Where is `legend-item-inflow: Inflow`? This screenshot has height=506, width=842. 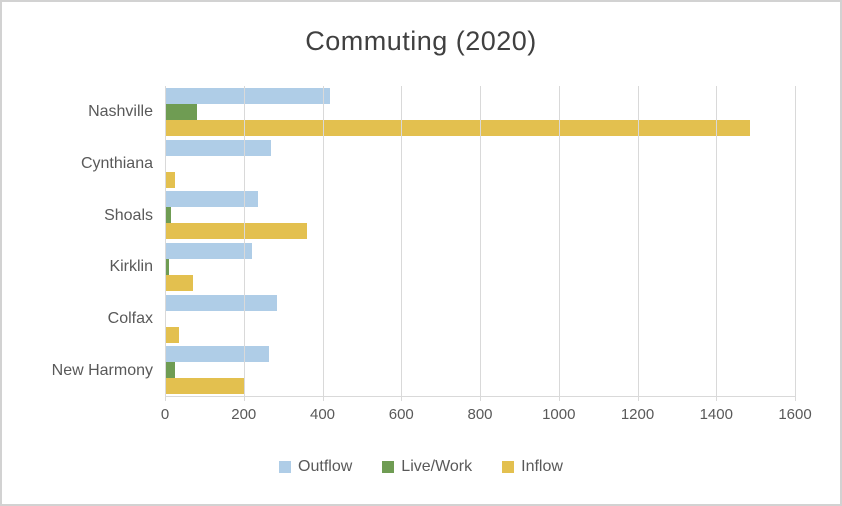
legend-item-inflow: Inflow is located at coordinates (532, 467).